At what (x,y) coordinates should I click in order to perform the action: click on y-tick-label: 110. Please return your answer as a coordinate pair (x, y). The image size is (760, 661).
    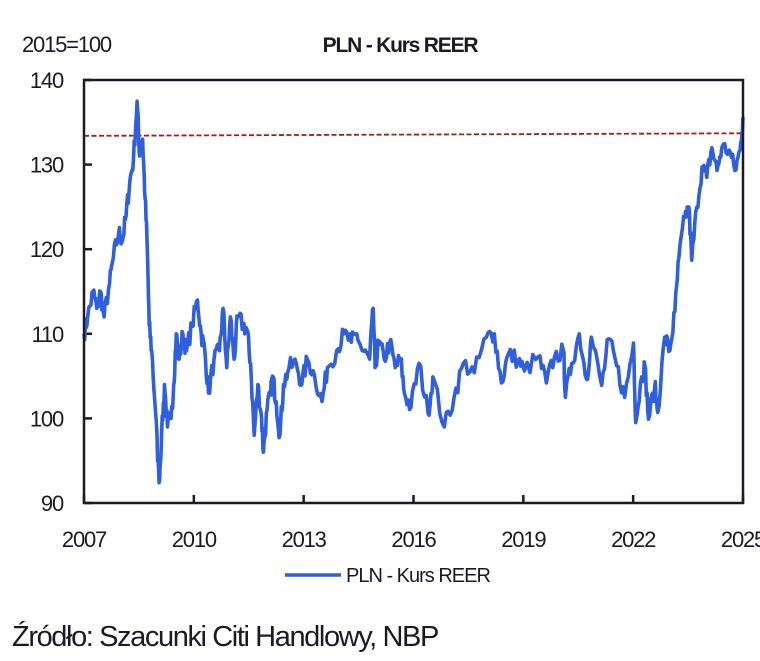
    Looking at the image, I should click on (48, 334).